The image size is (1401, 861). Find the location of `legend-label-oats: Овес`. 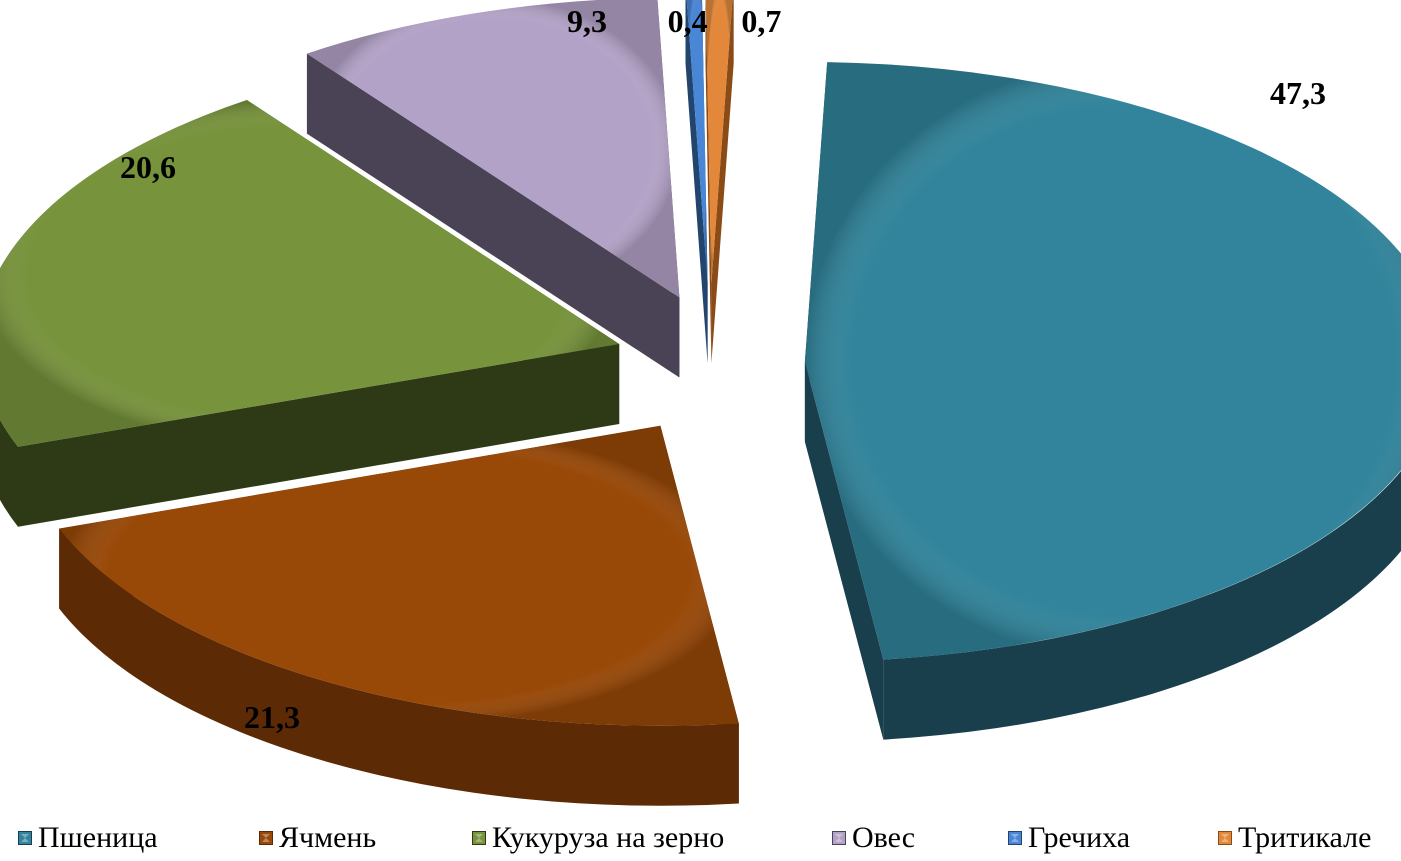

legend-label-oats: Овес is located at coordinates (884, 837).